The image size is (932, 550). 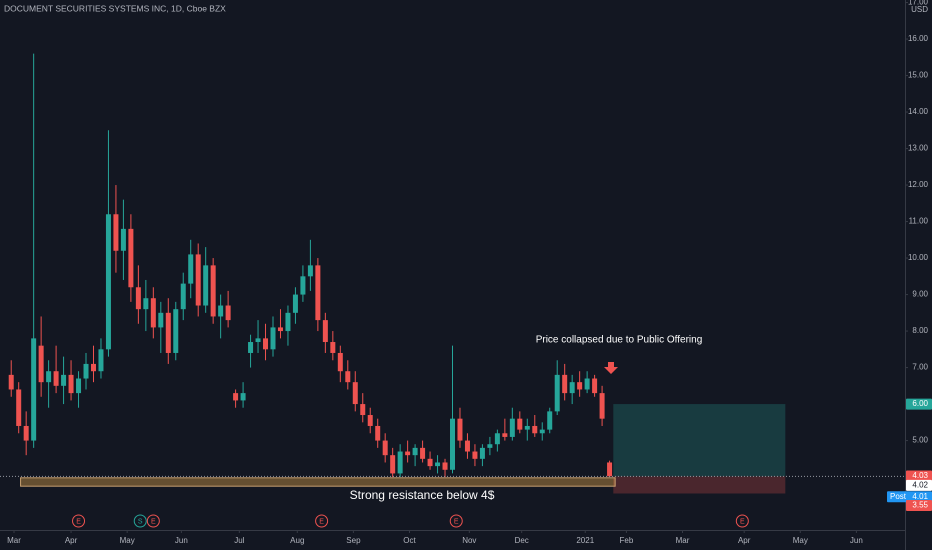 I want to click on x-tick-label: May, so click(x=800, y=540).